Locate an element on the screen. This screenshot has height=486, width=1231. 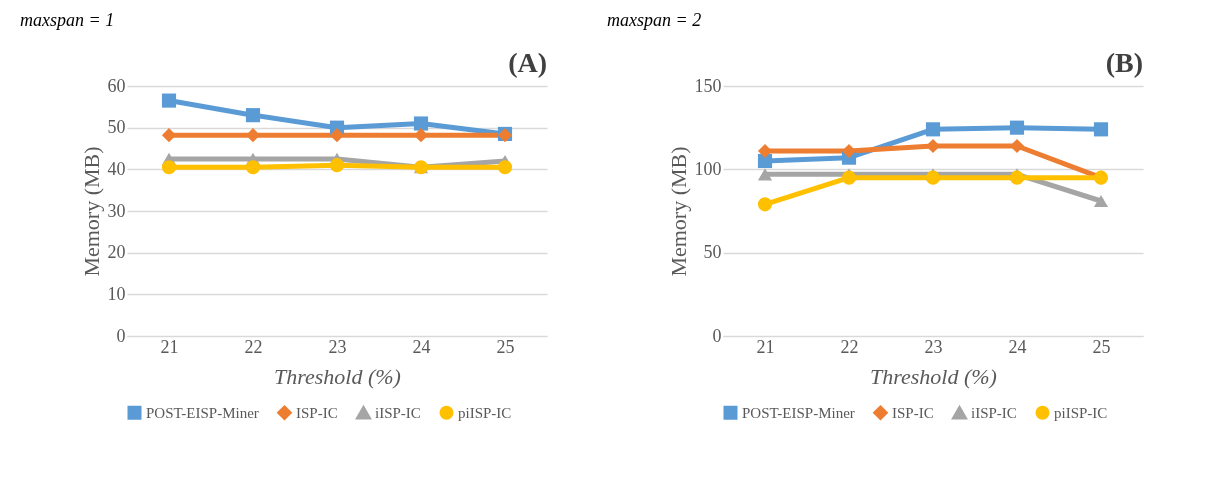
y-tick-label: 30 is located at coordinates (116, 210).